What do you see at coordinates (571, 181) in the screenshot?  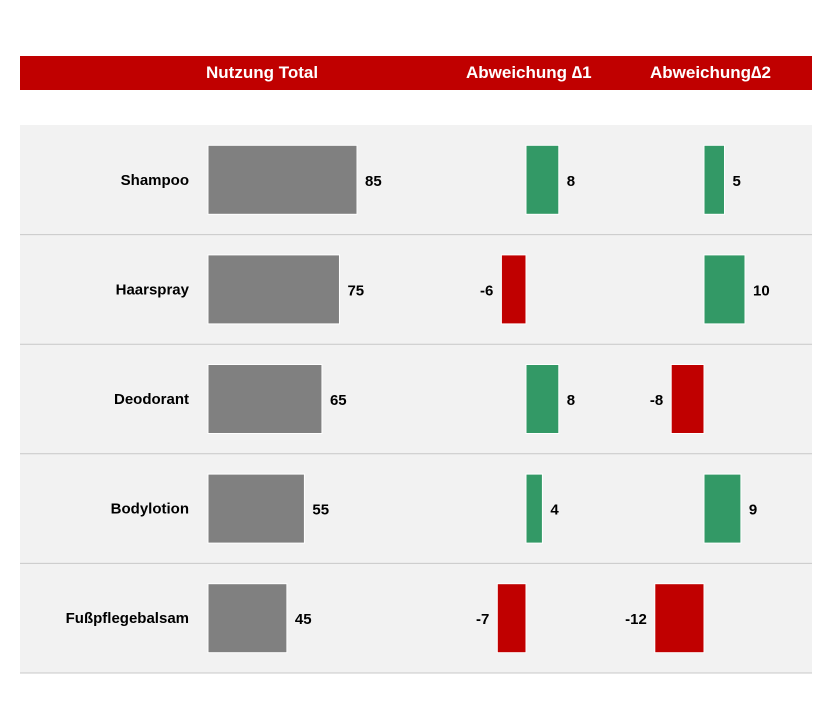 I see `delta1-value-label-shampoo: 8` at bounding box center [571, 181].